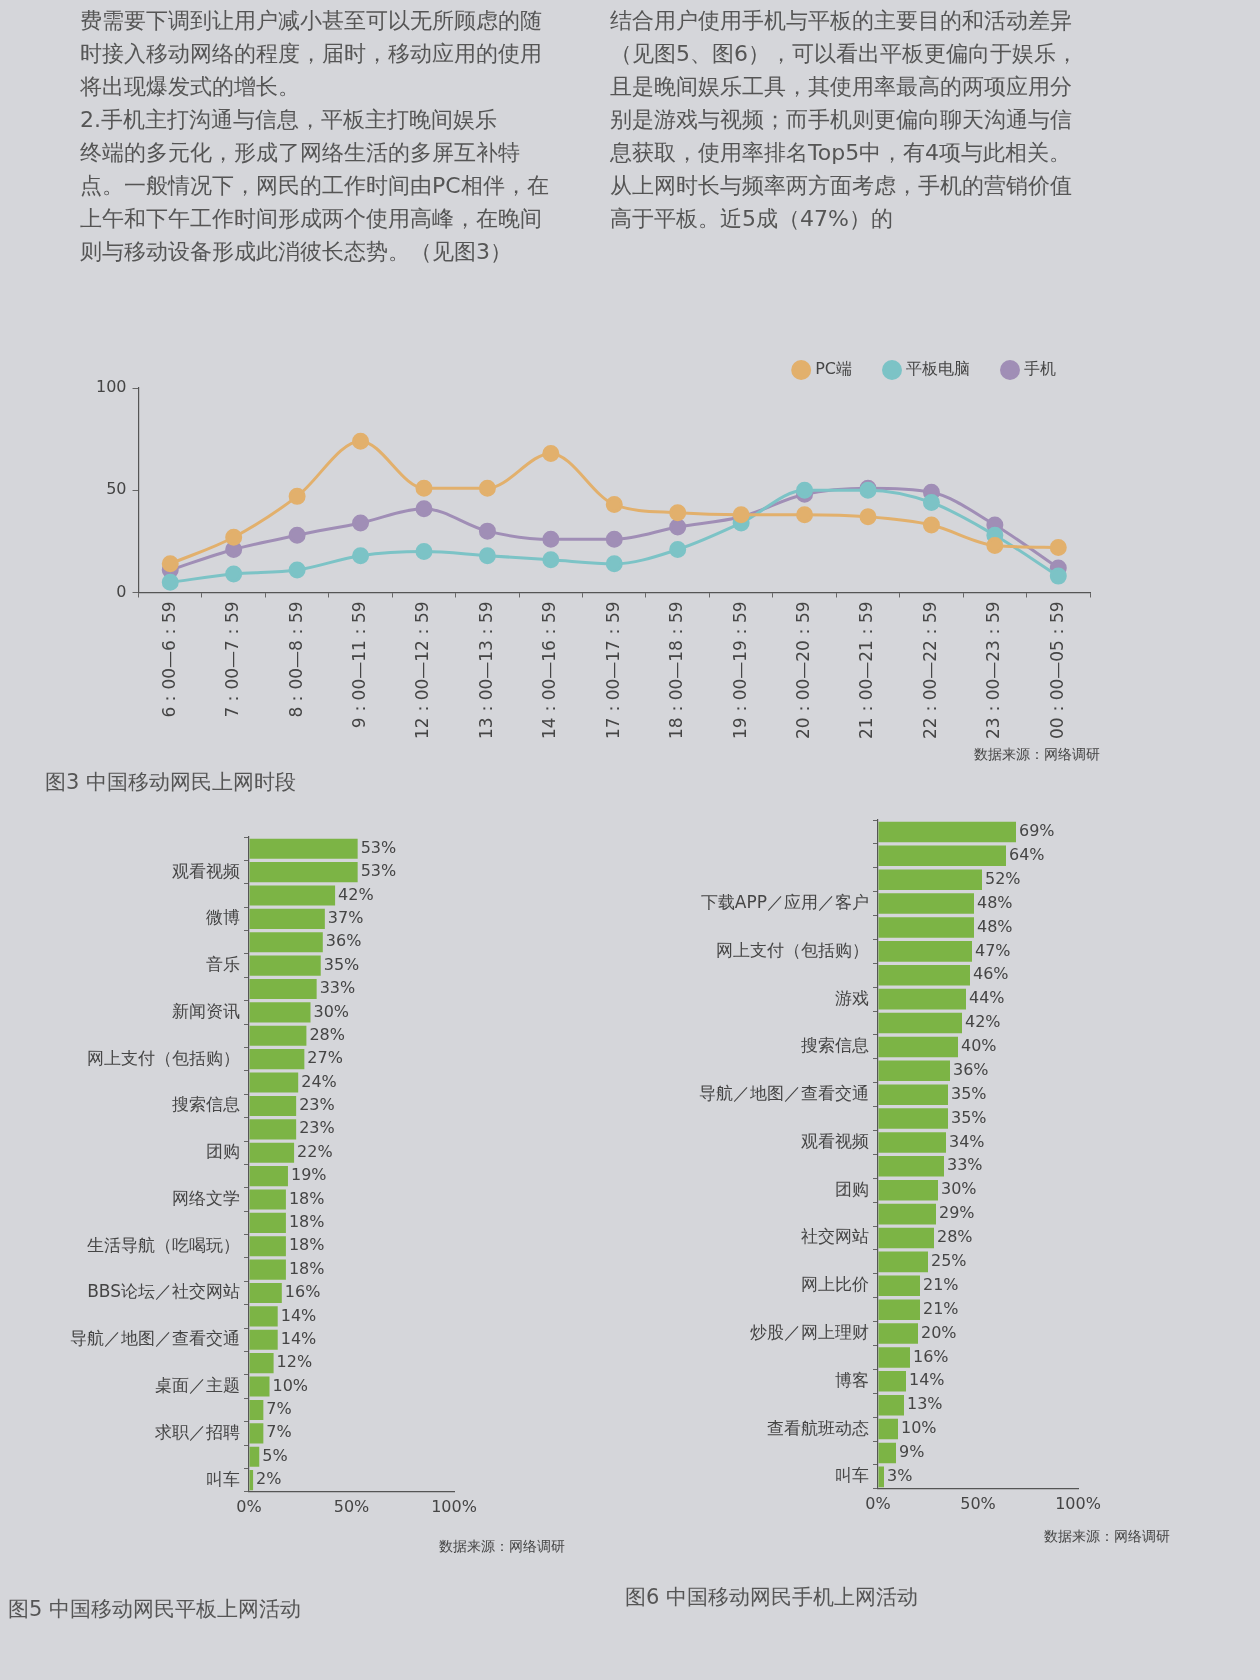 This screenshot has height=1680, width=1260. Describe the element at coordinates (315, 1151) in the screenshot. I see `data-label: 22%` at that location.